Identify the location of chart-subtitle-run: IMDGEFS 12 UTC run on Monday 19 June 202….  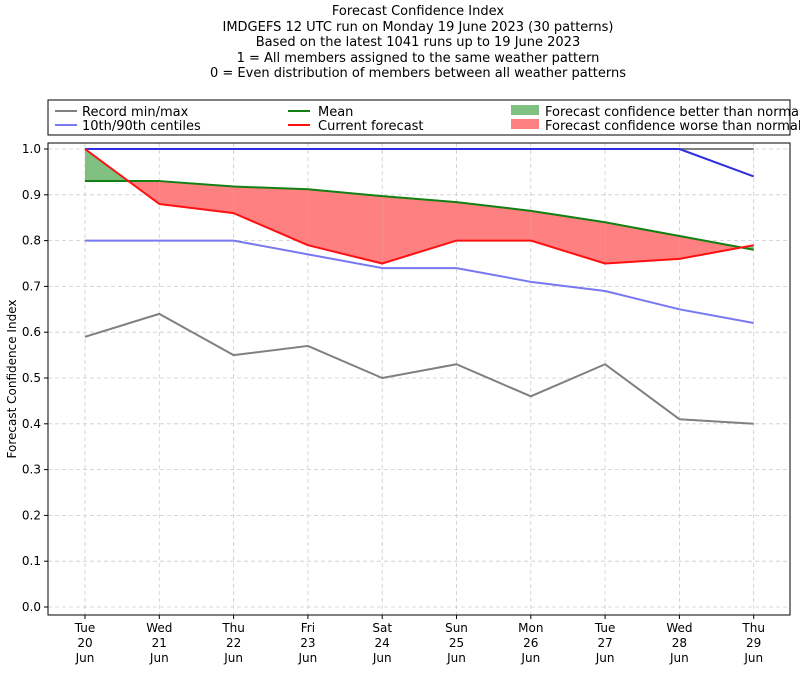
(418, 27).